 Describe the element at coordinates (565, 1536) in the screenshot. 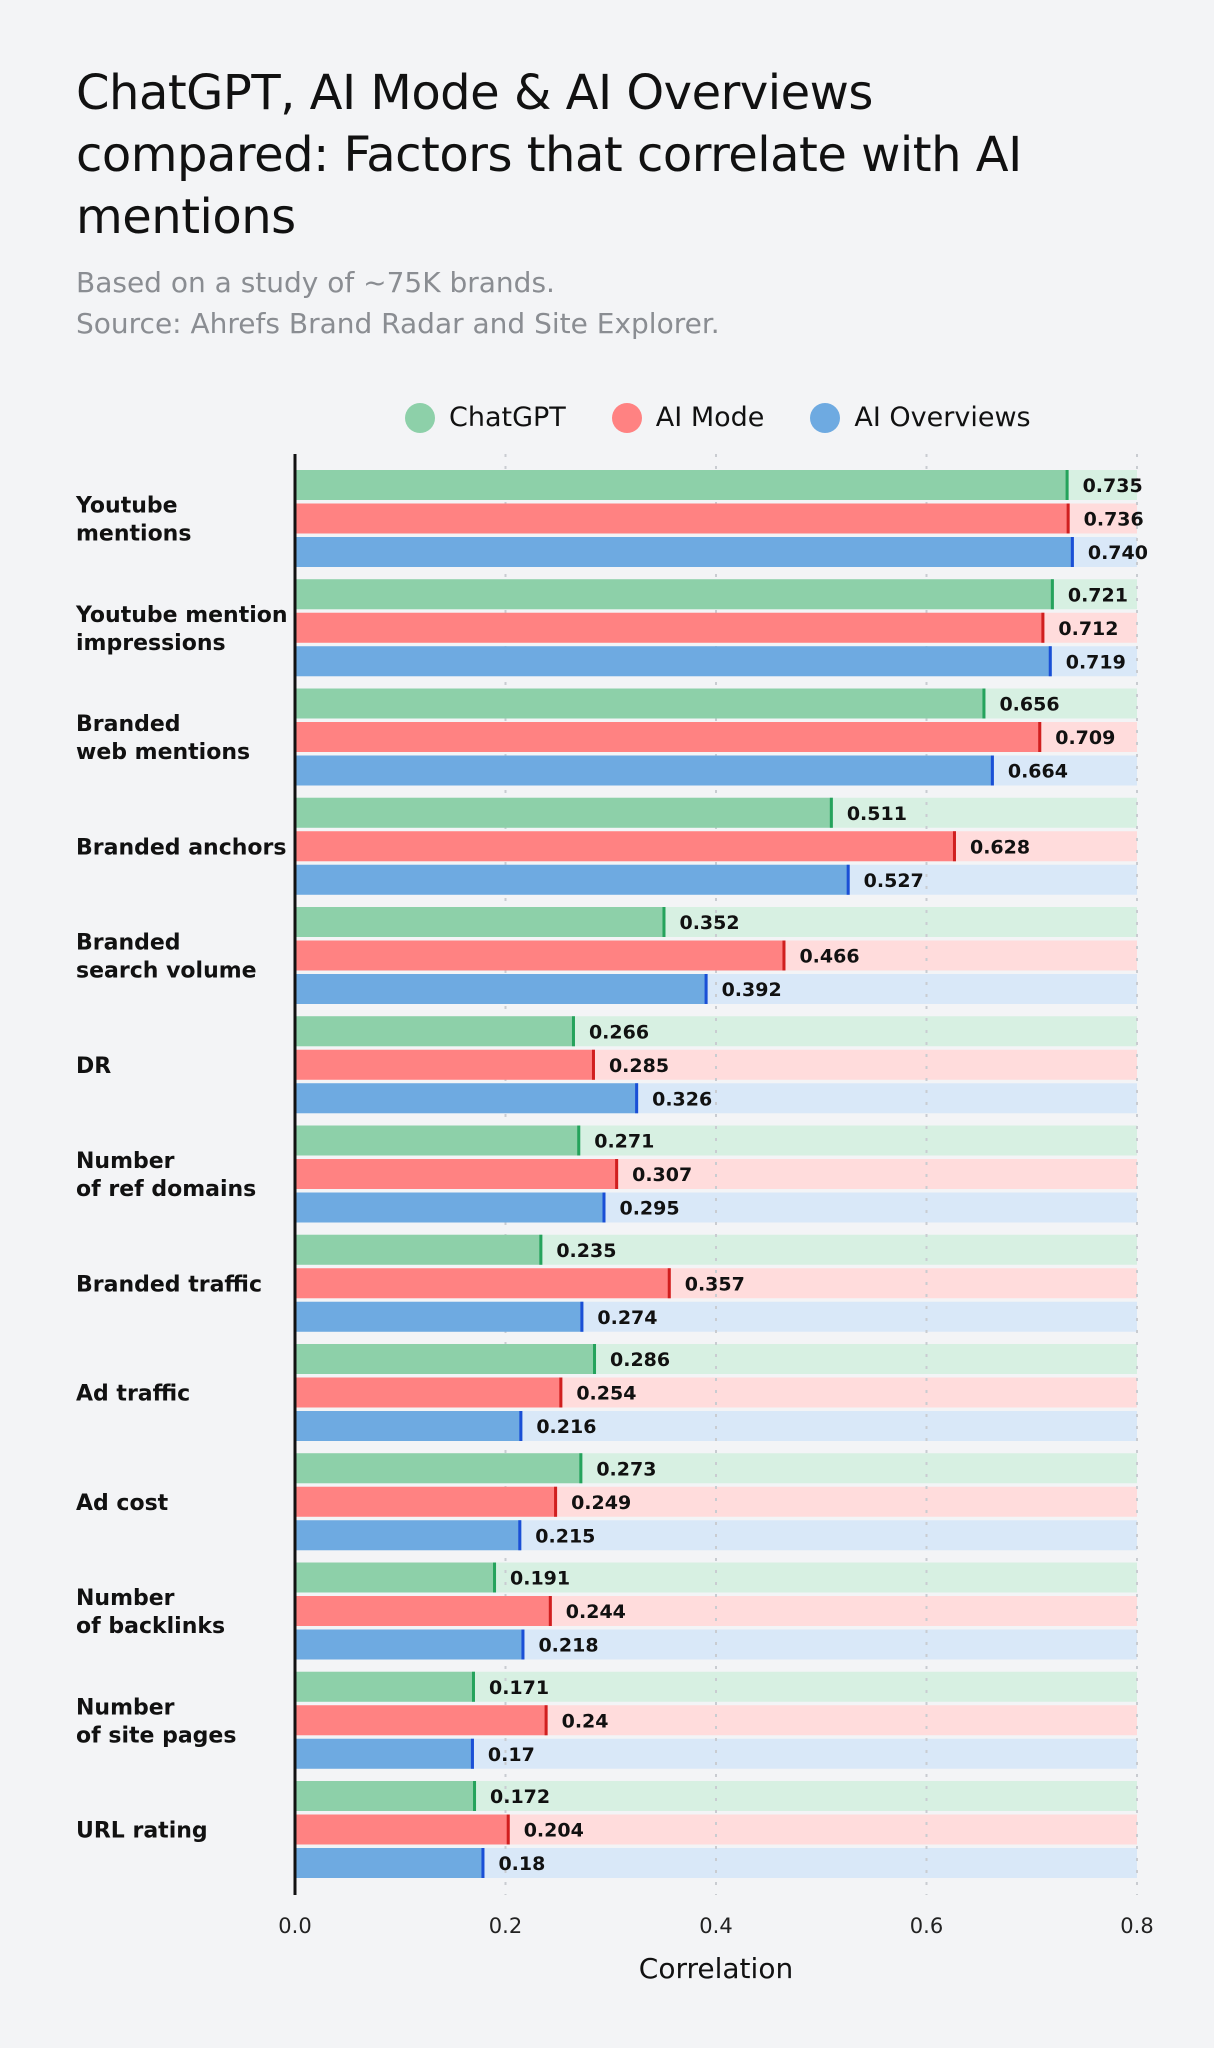

I see `data-label: 0.215` at that location.